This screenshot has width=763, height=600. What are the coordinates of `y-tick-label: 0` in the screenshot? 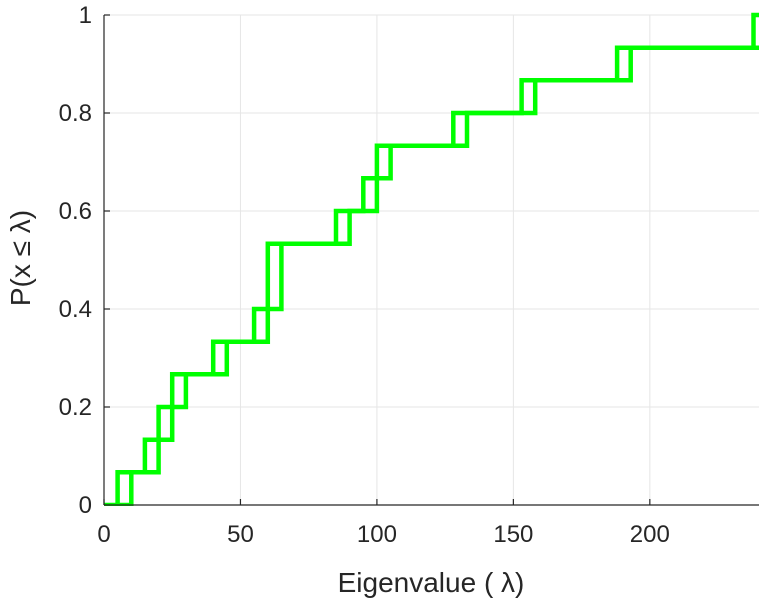 It's located at (85, 505).